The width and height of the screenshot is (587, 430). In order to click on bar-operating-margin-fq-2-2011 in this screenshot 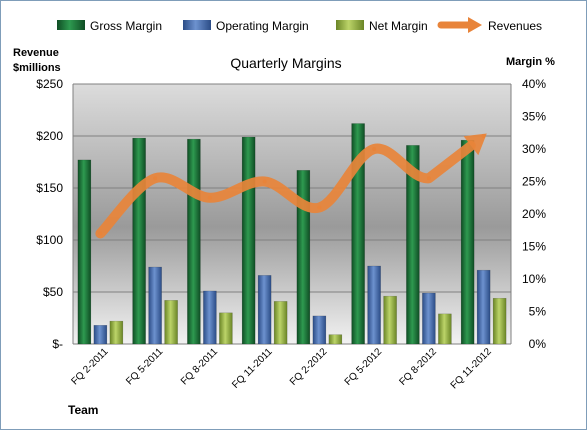, I will do `click(100, 335)`.